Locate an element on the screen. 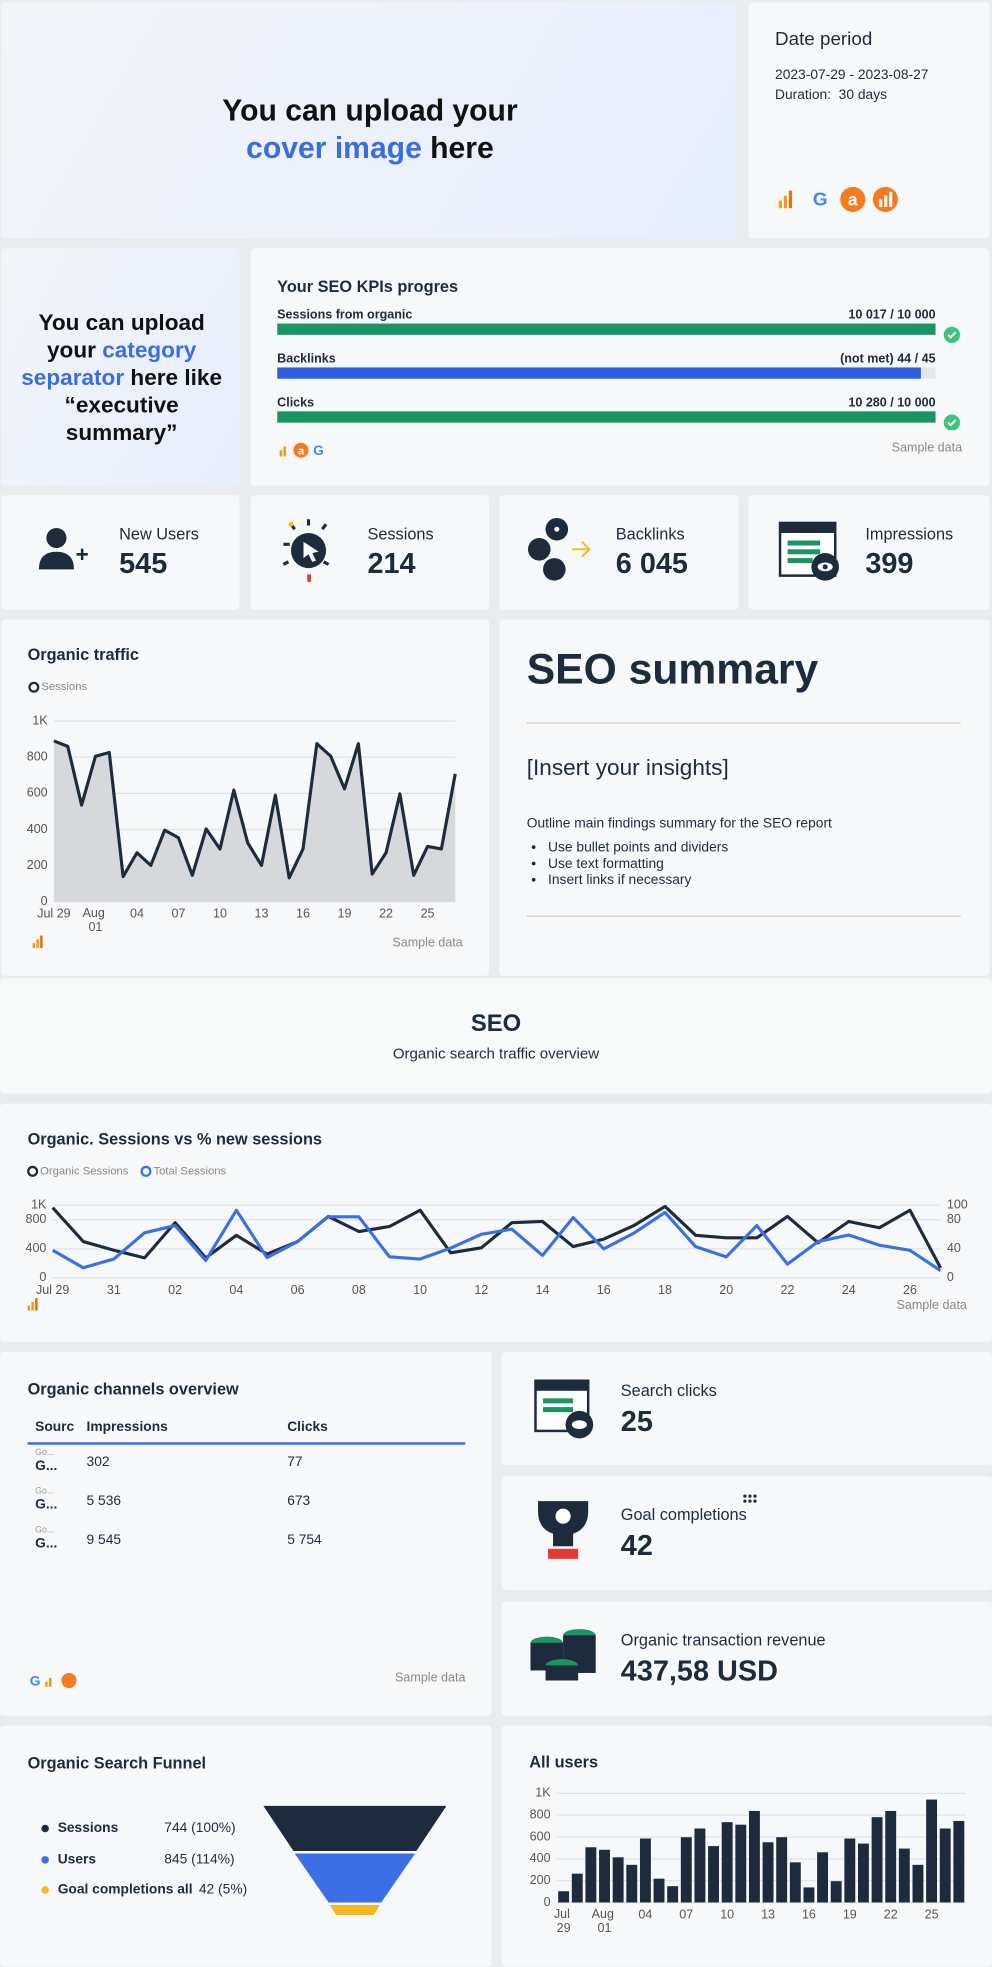 This screenshot has width=992, height=1967. cover-rest: here is located at coordinates (462, 148).